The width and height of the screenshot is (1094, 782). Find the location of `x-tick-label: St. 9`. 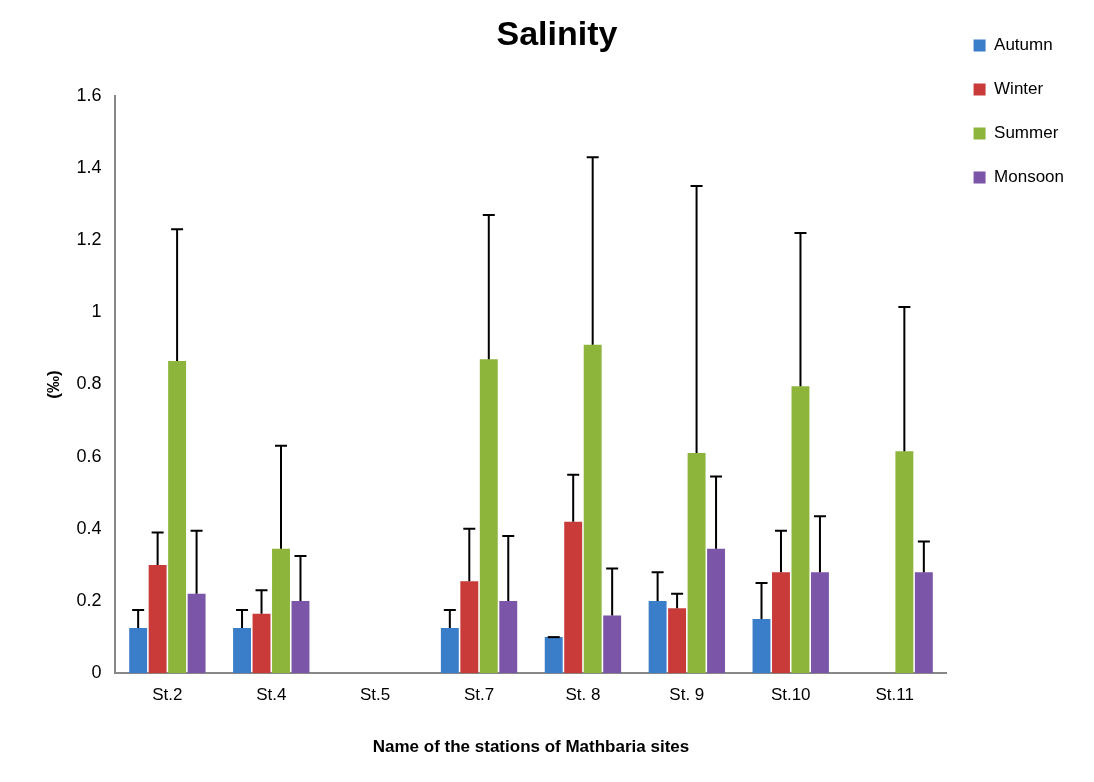

x-tick-label: St. 9 is located at coordinates (687, 695).